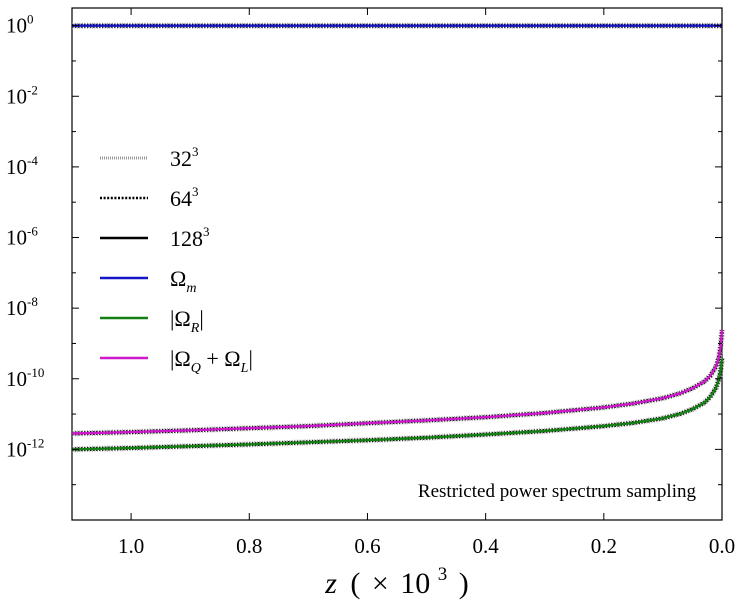 This screenshot has height=612, width=747. Describe the element at coordinates (396, 577) in the screenshot. I see `x-axis-label: z ( × 10 3 )` at that location.